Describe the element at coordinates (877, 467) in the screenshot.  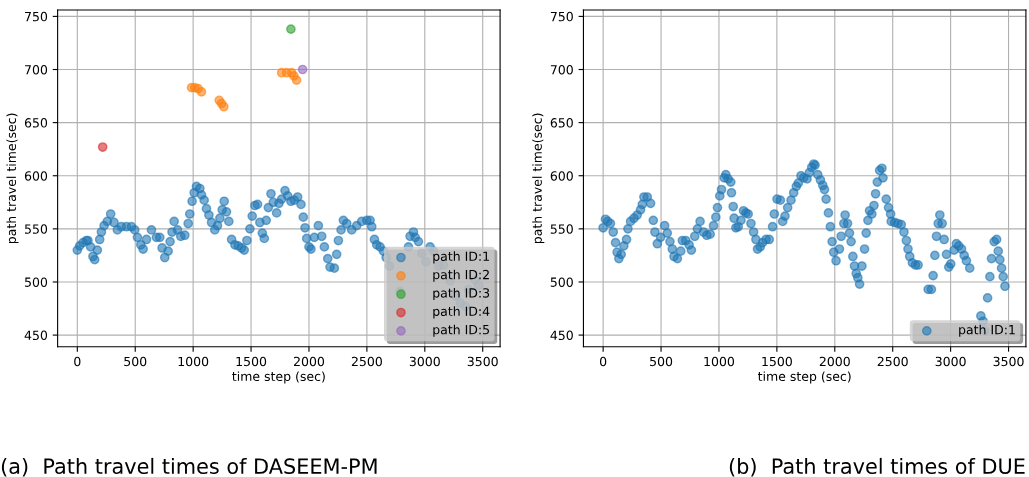
I see `text: (b) Path travel times of DUE` at that location.